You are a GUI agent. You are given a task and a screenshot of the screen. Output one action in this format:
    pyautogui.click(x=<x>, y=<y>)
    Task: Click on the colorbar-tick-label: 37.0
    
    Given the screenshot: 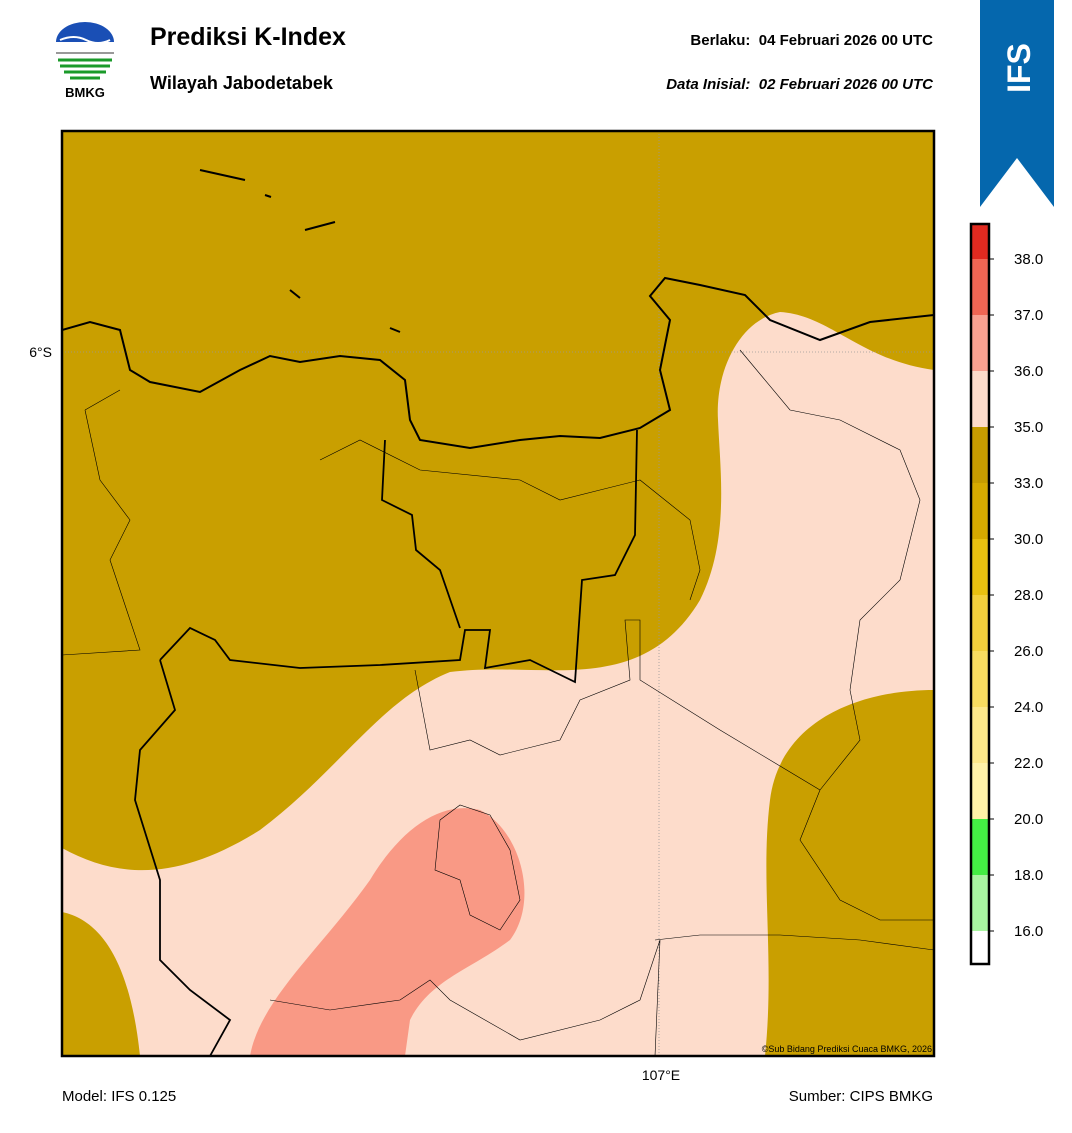 What is the action you would take?
    pyautogui.click(x=1028, y=315)
    